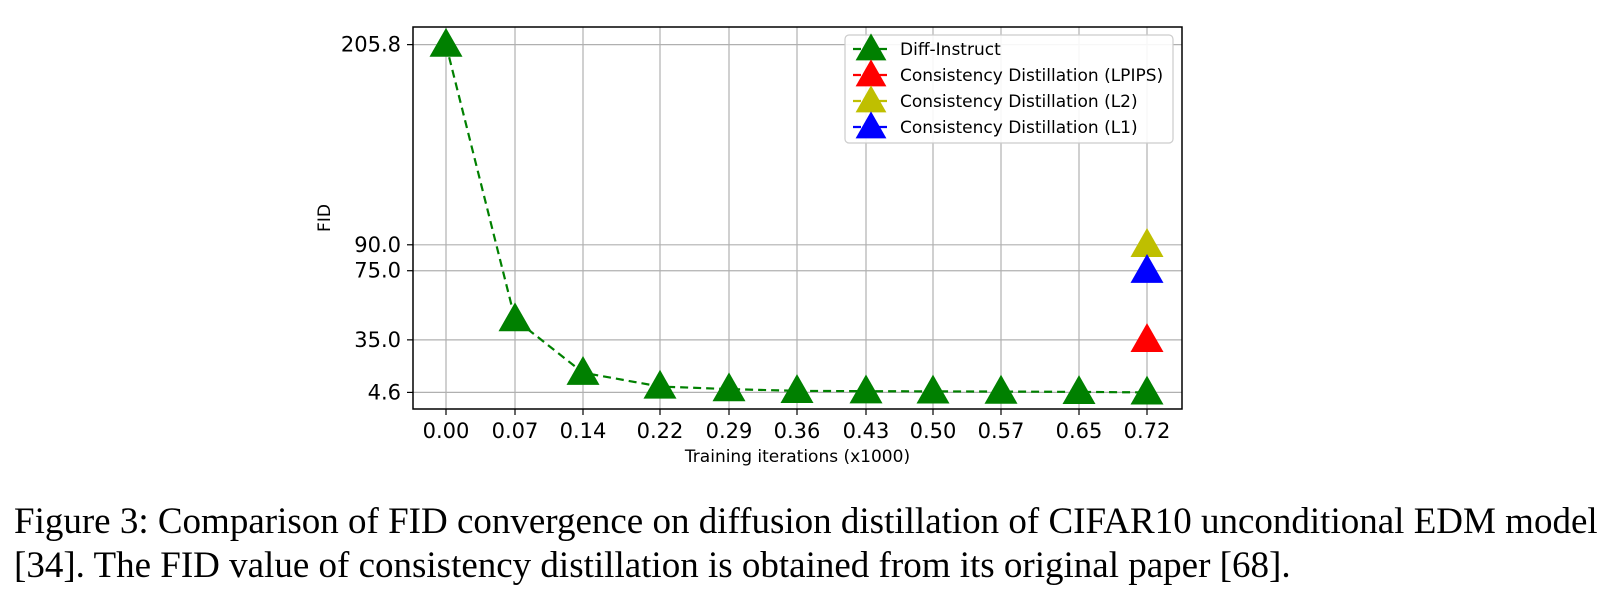 This screenshot has height=609, width=1612. I want to click on legend-box, so click(1009, 89).